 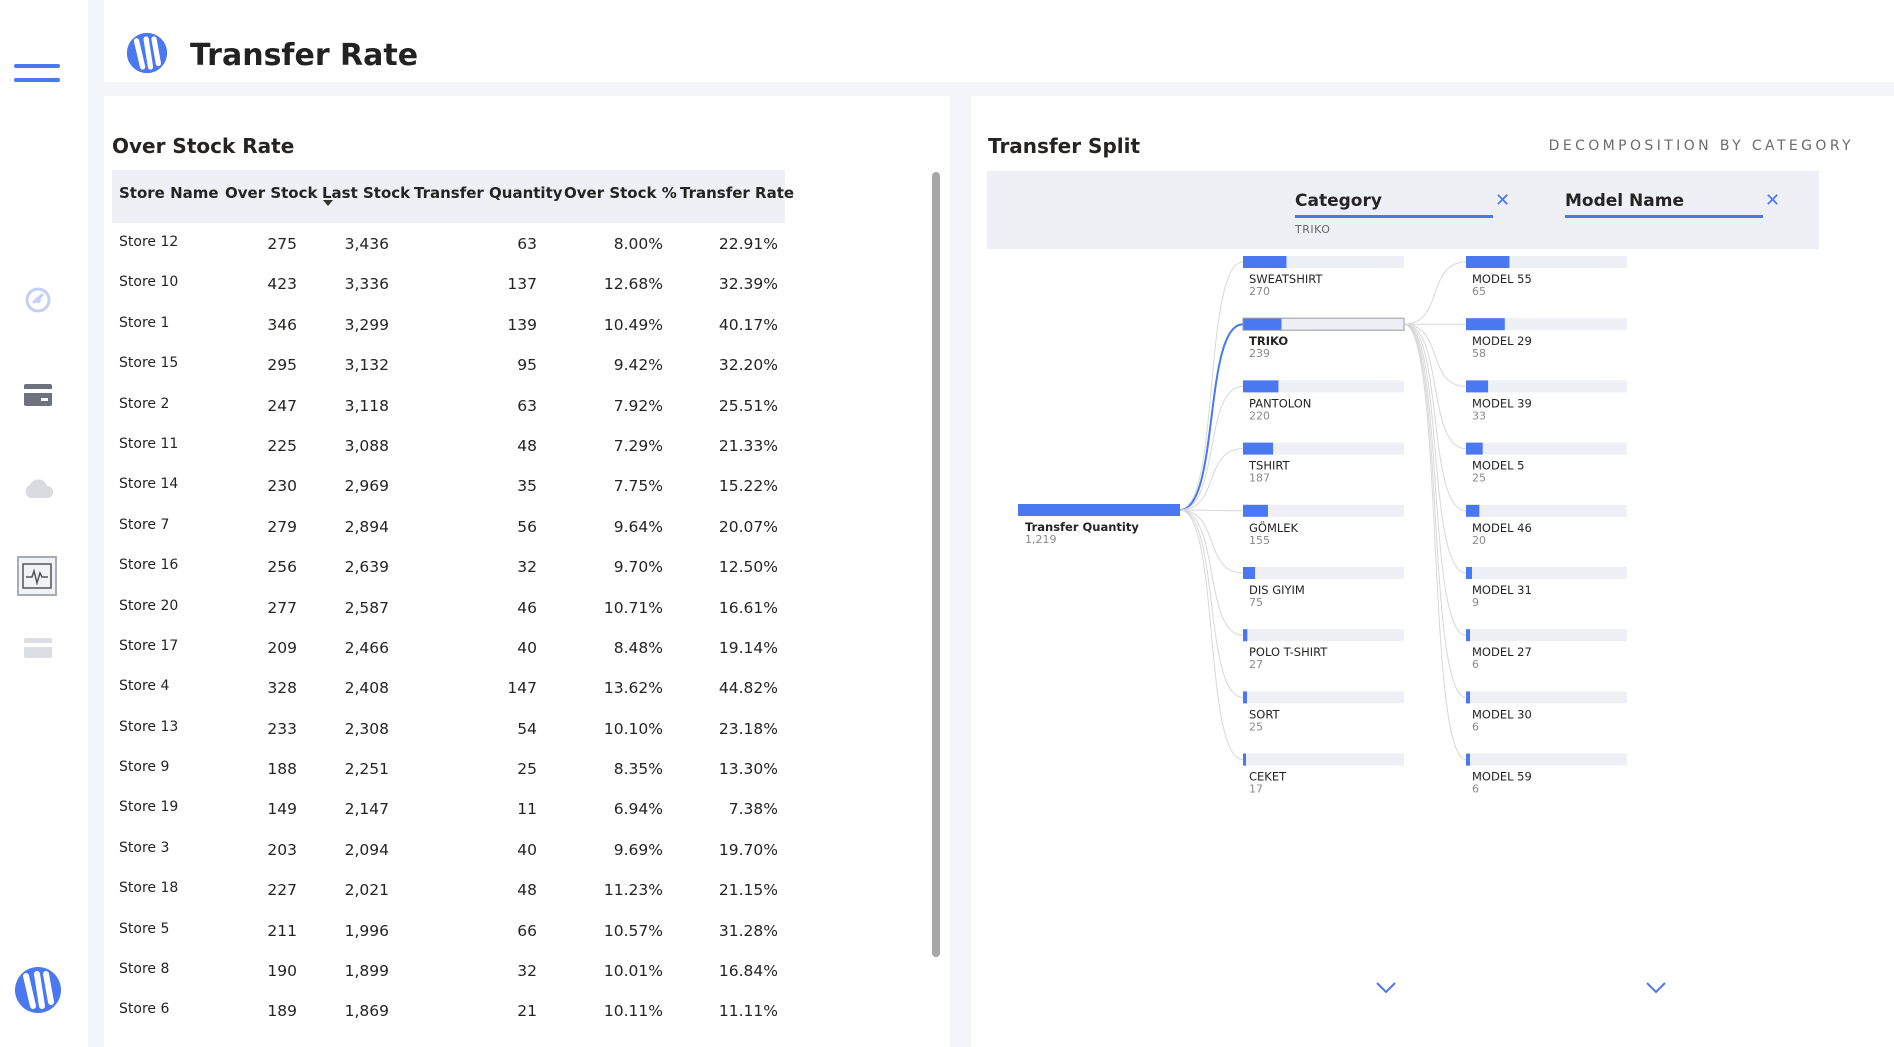 I want to click on level-title-category: Category, so click(x=1338, y=201).